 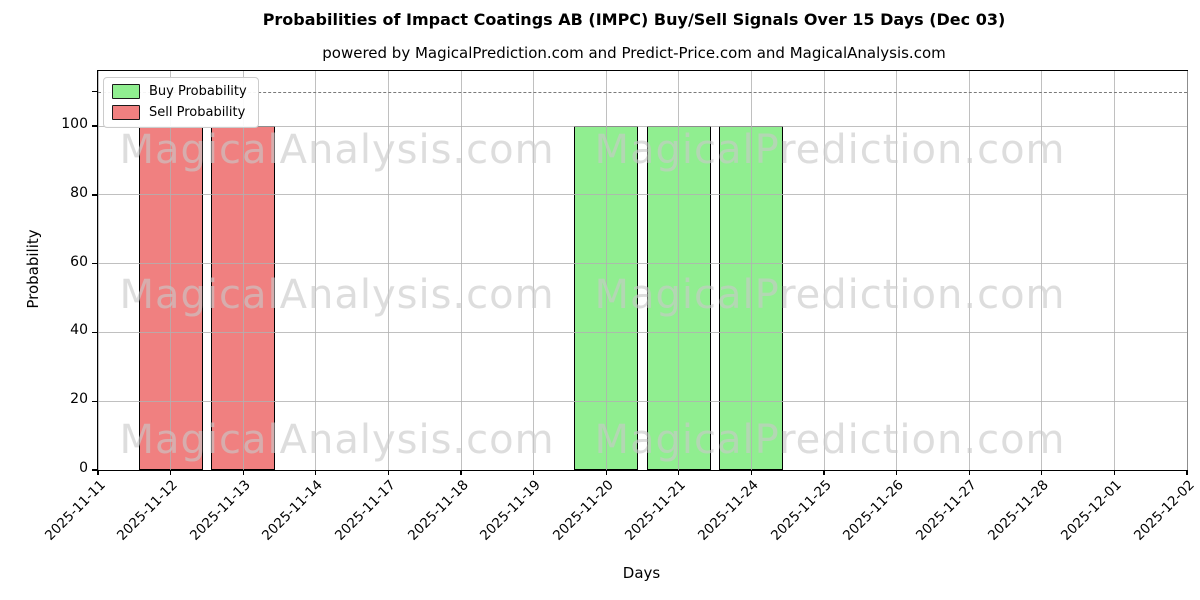 What do you see at coordinates (641, 573) in the screenshot?
I see `x-axis-label: Days` at bounding box center [641, 573].